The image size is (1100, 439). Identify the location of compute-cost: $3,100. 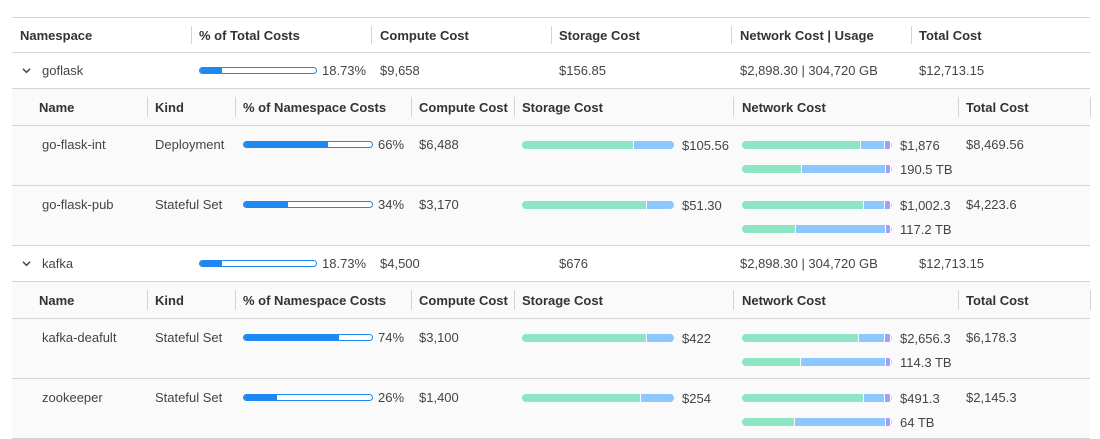
(439, 337).